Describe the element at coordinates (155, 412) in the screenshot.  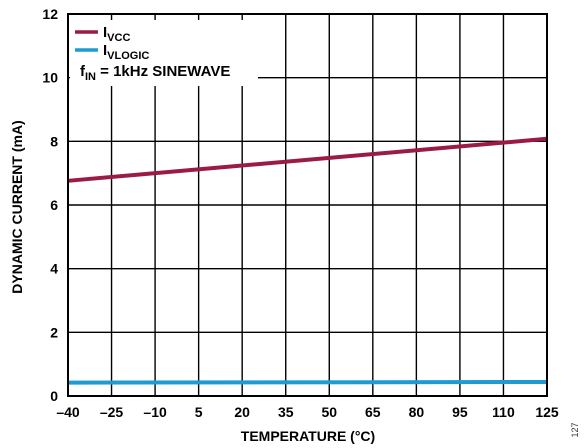
I see `x-tick-label: –10` at that location.